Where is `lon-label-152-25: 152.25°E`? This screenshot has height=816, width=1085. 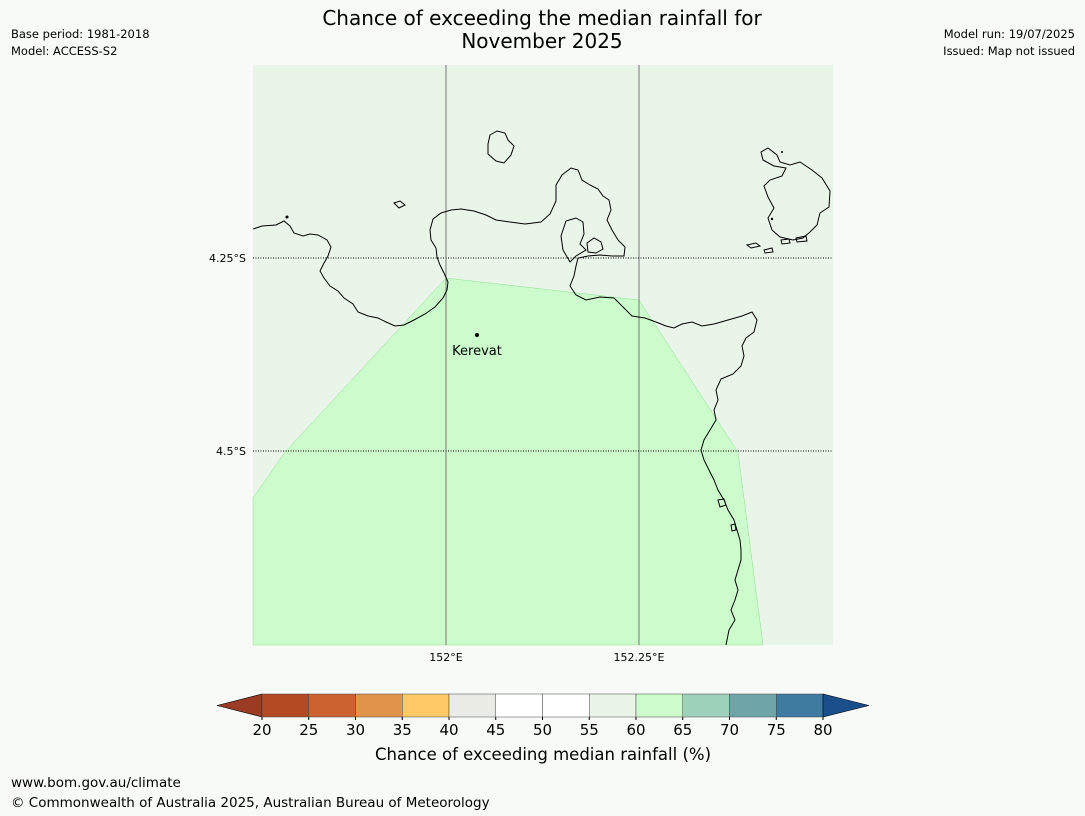 lon-label-152-25: 152.25°E is located at coordinates (639, 657).